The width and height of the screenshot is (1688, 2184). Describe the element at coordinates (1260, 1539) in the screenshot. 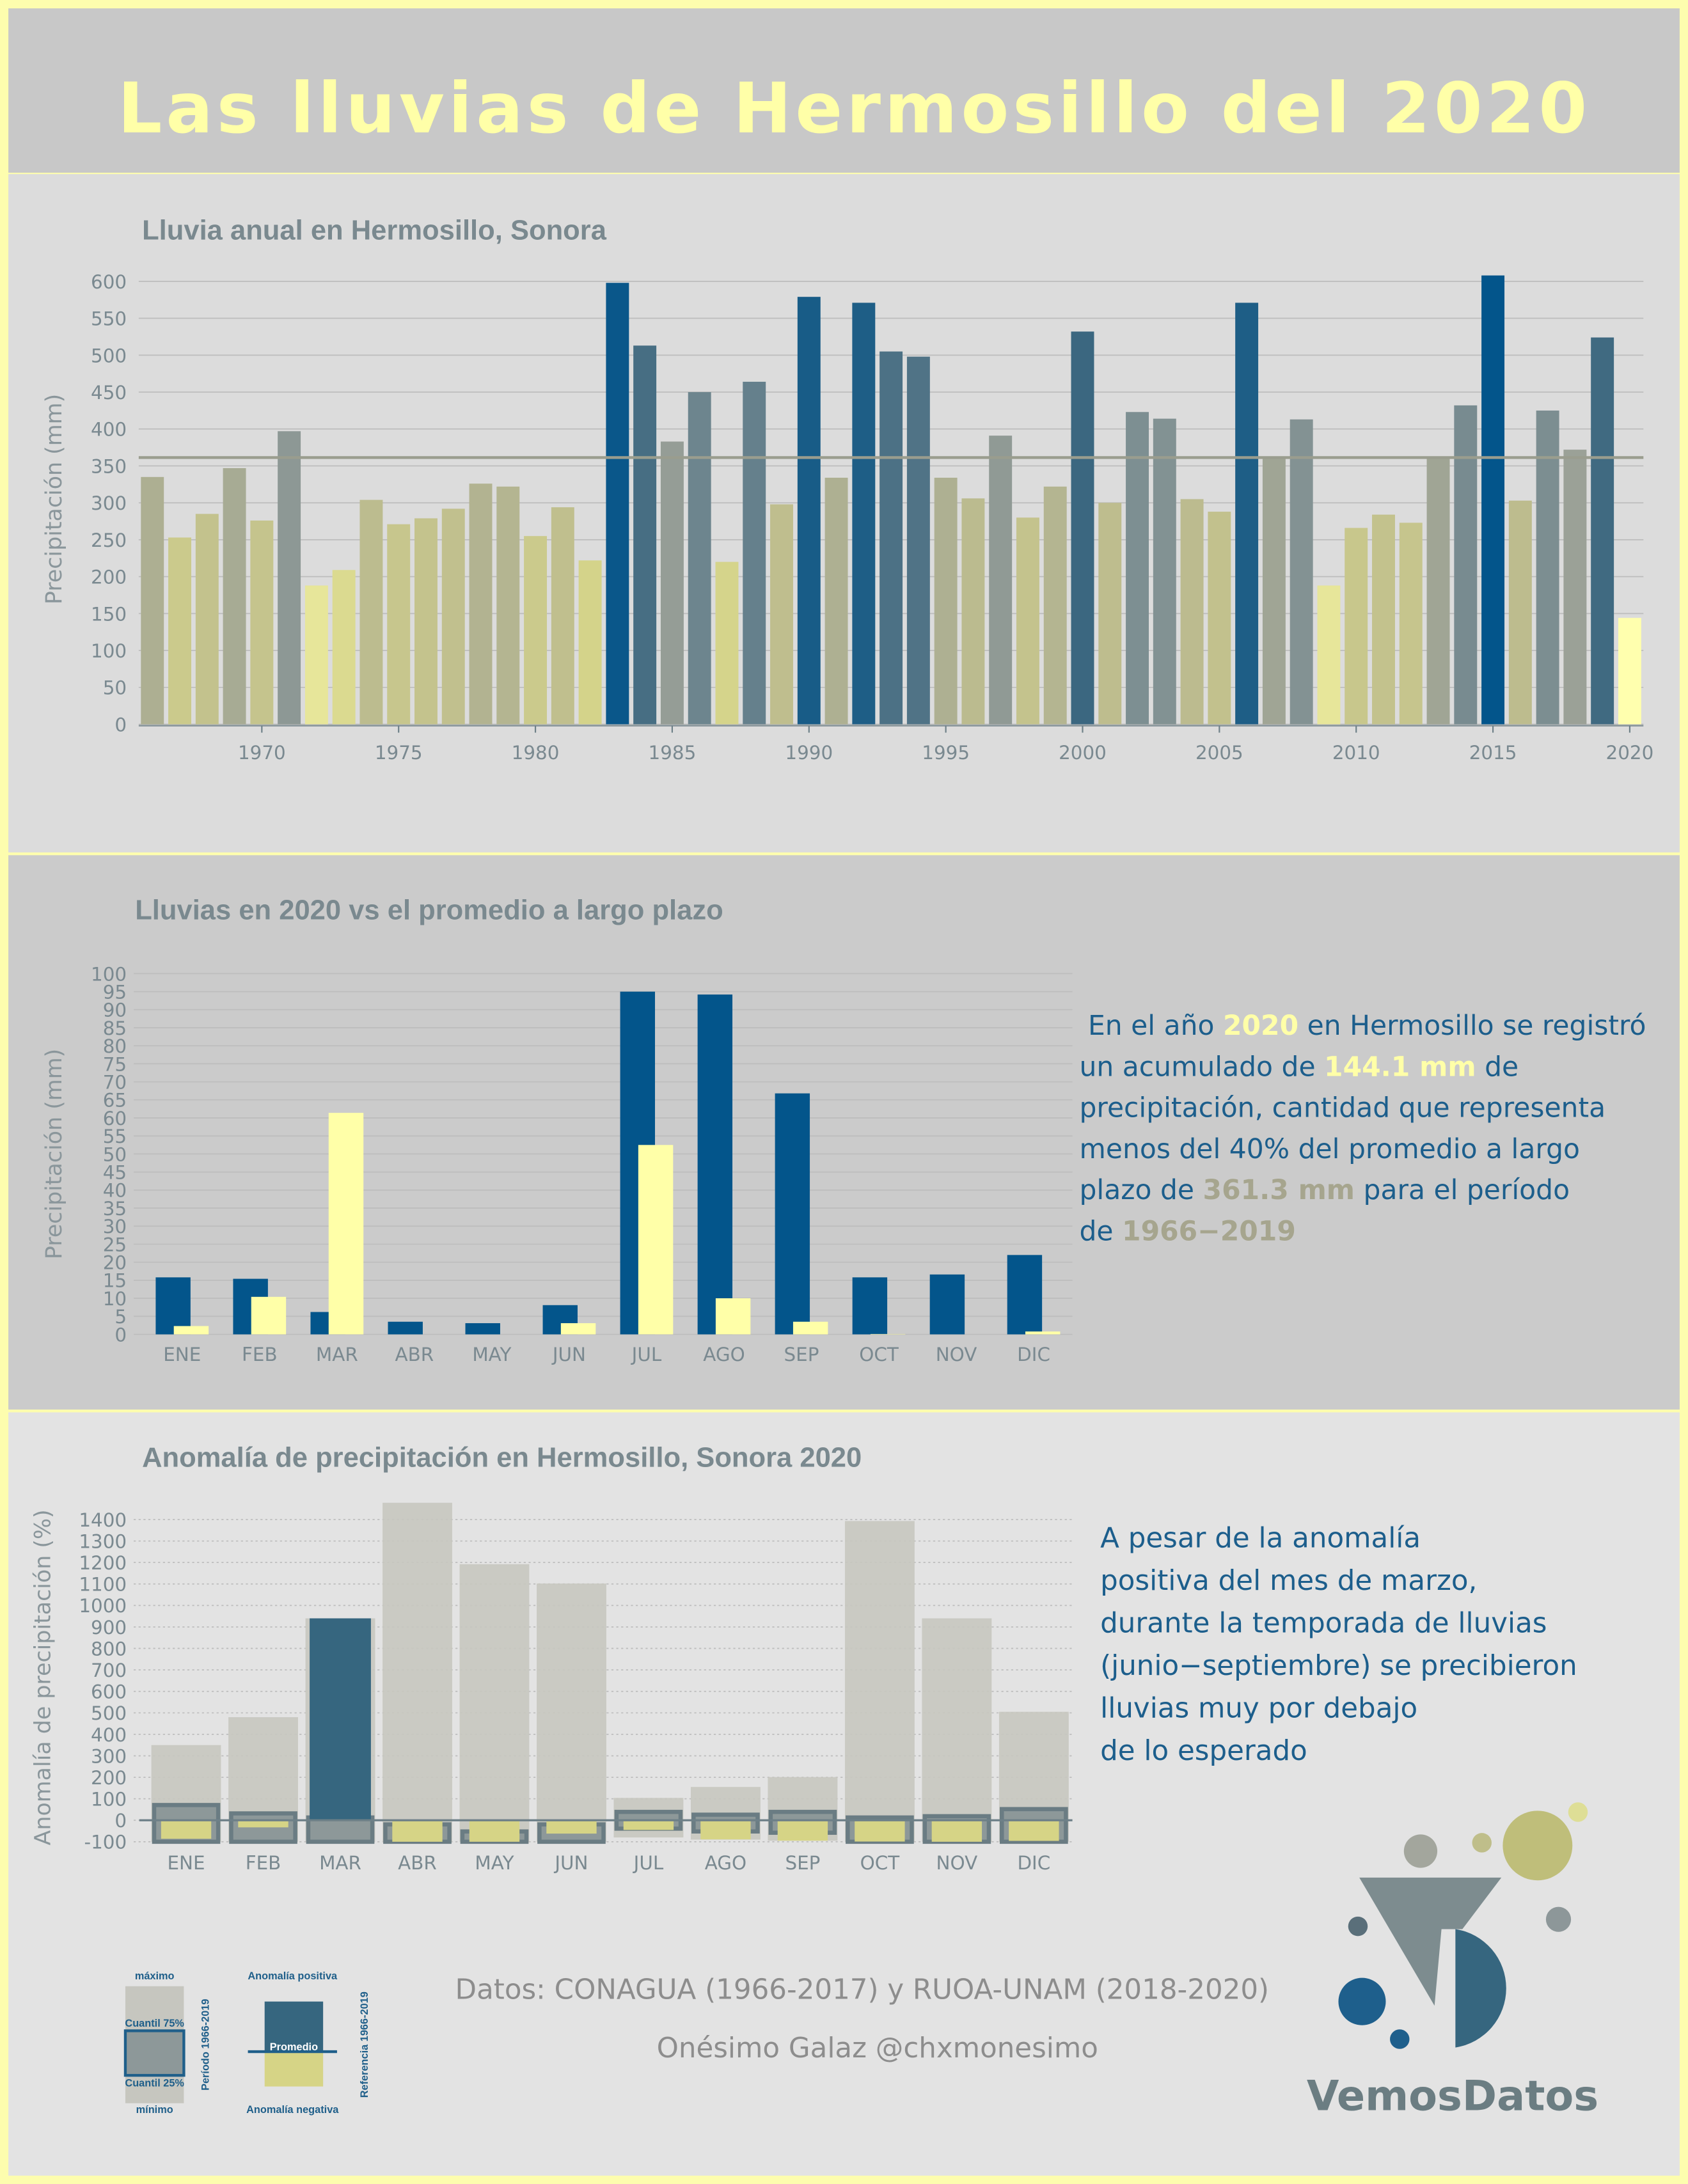

I see `note-line: A pesar de la anomalía` at that location.